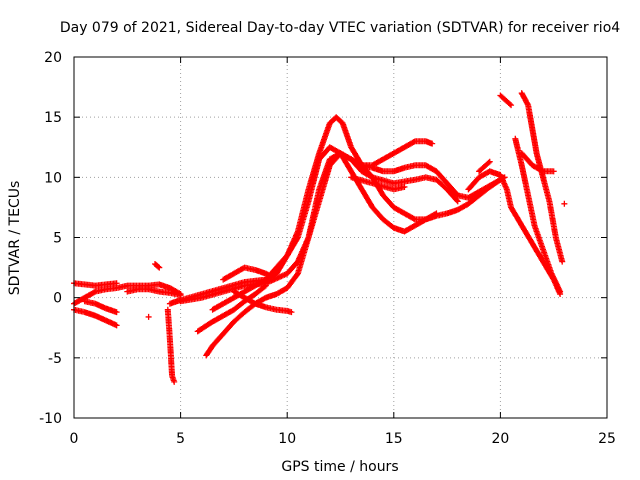 This screenshot has height=480, width=640. Describe the element at coordinates (500, 439) in the screenshot. I see `x-tick-label: 20` at that location.